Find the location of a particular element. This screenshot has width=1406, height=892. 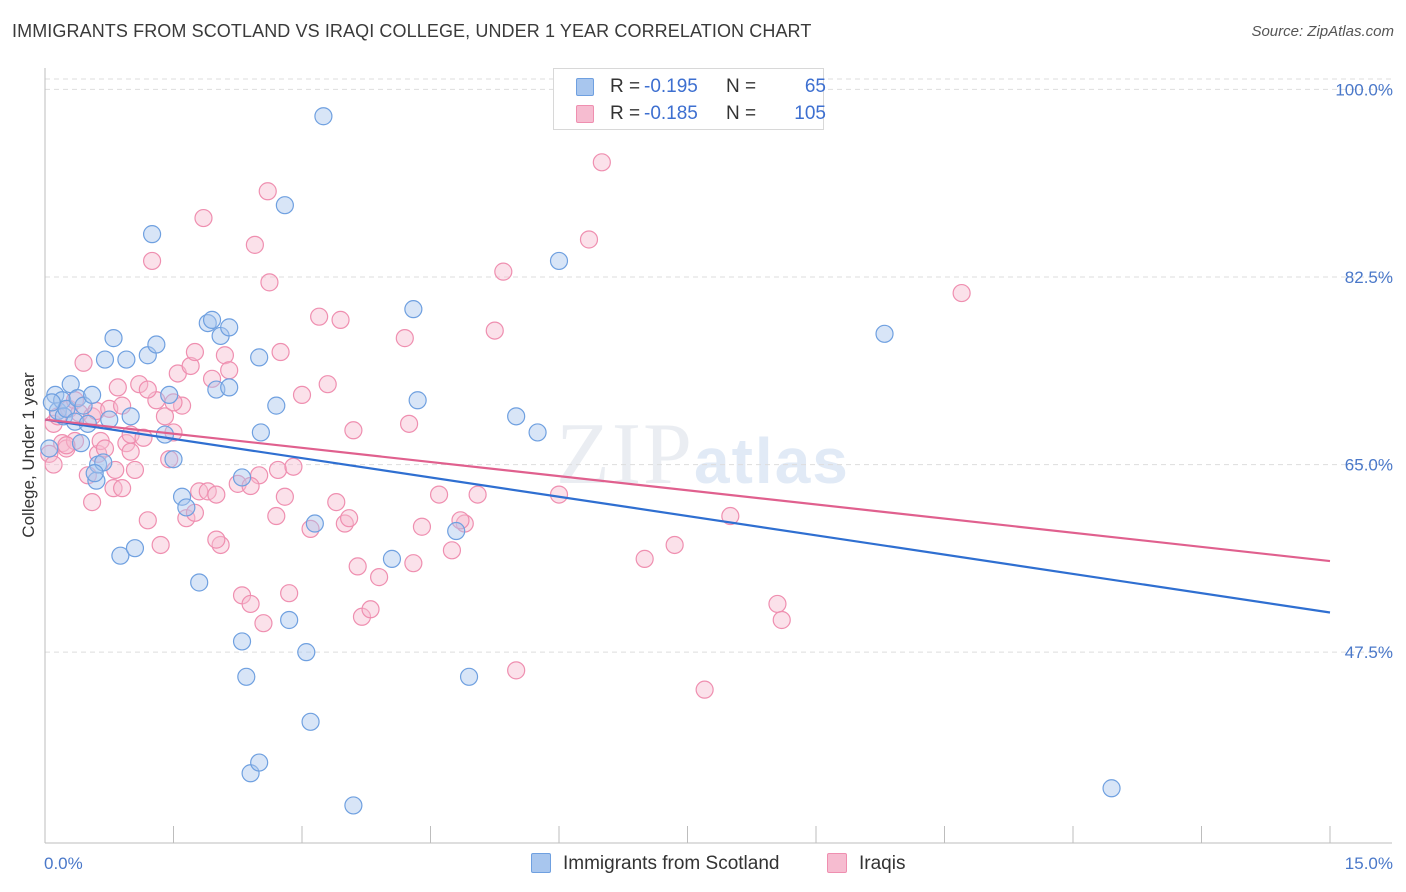

watermark-atlas: atlas is located at coordinates (772, 461).